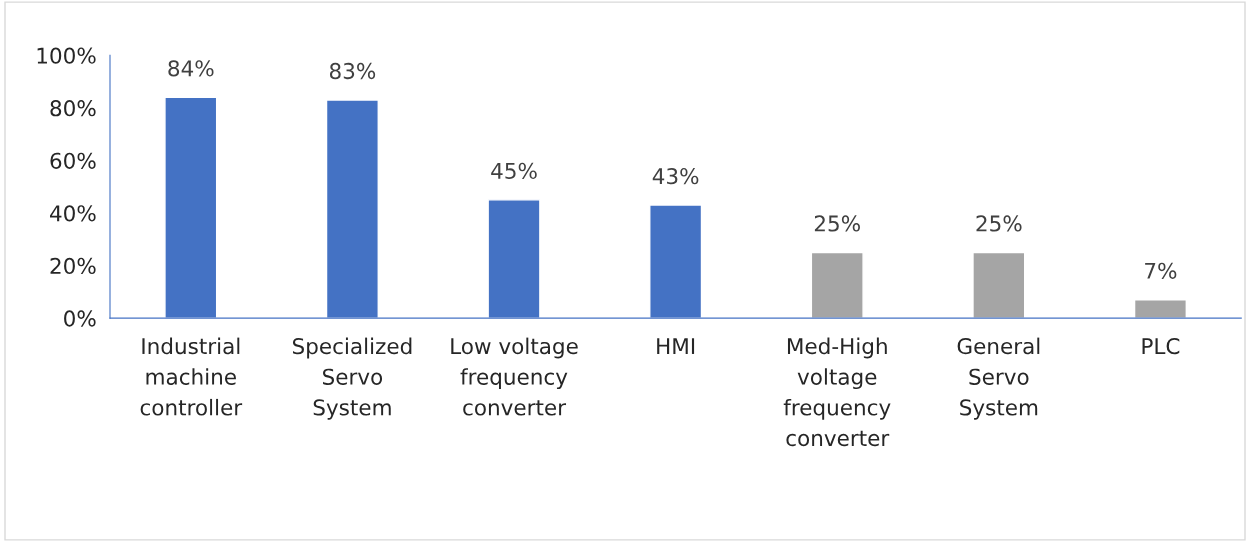  I want to click on x-tick-label: Med-High voltage frequency converter, so click(837, 392).